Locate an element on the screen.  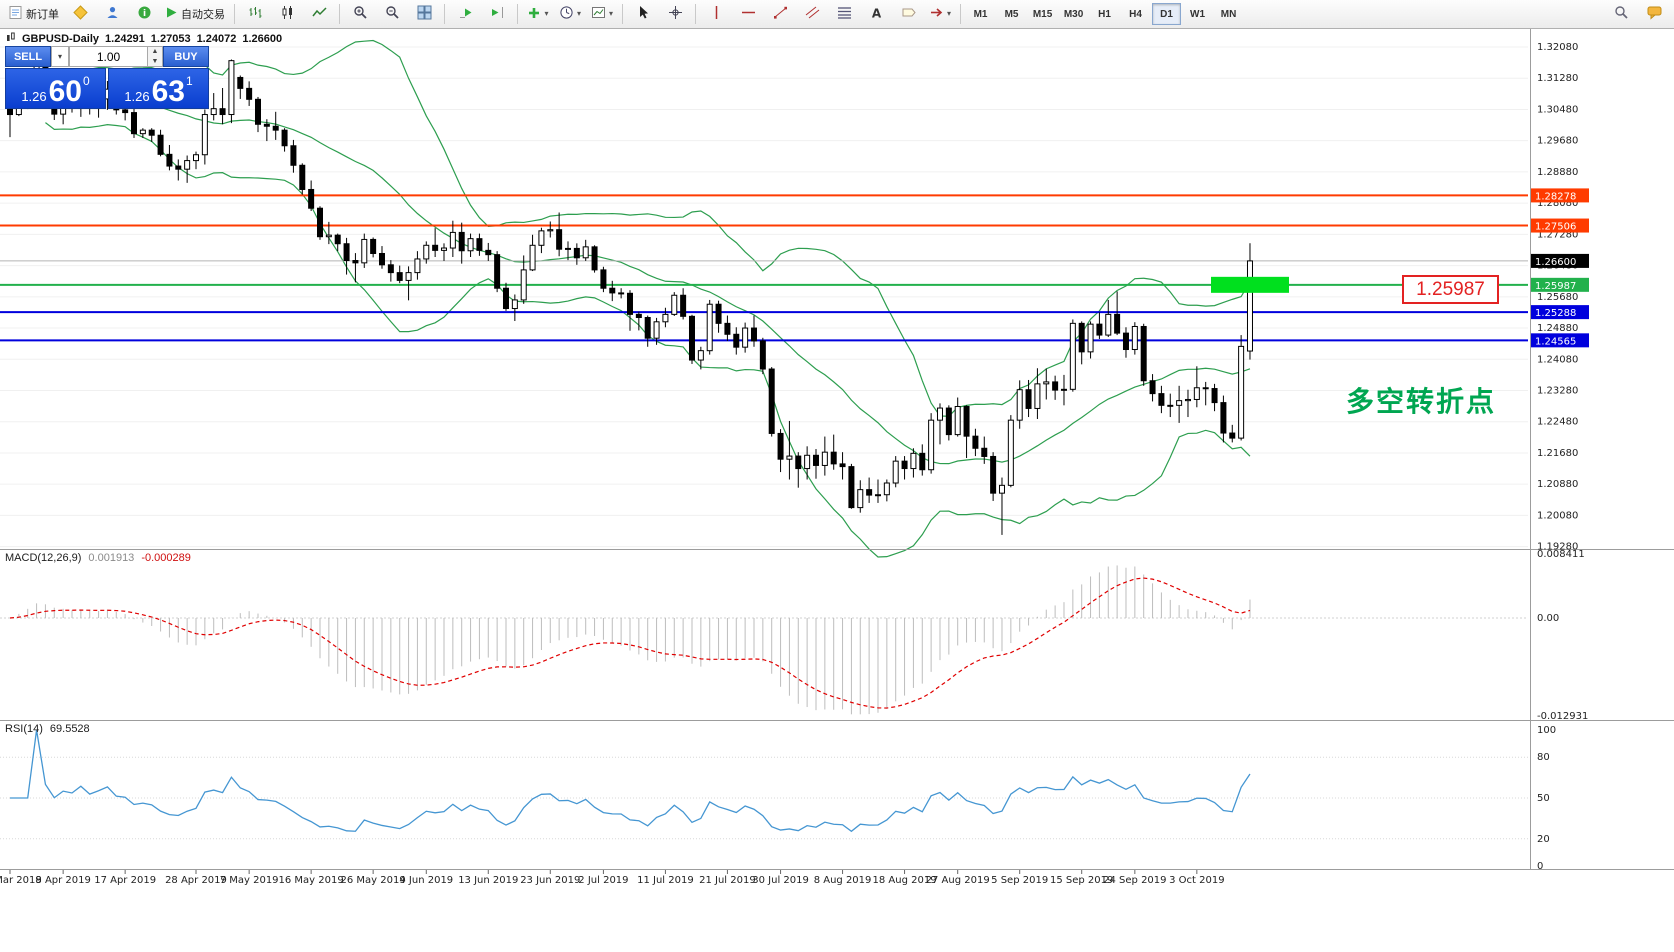
svg-text: 50 is located at coordinates (1543, 798).